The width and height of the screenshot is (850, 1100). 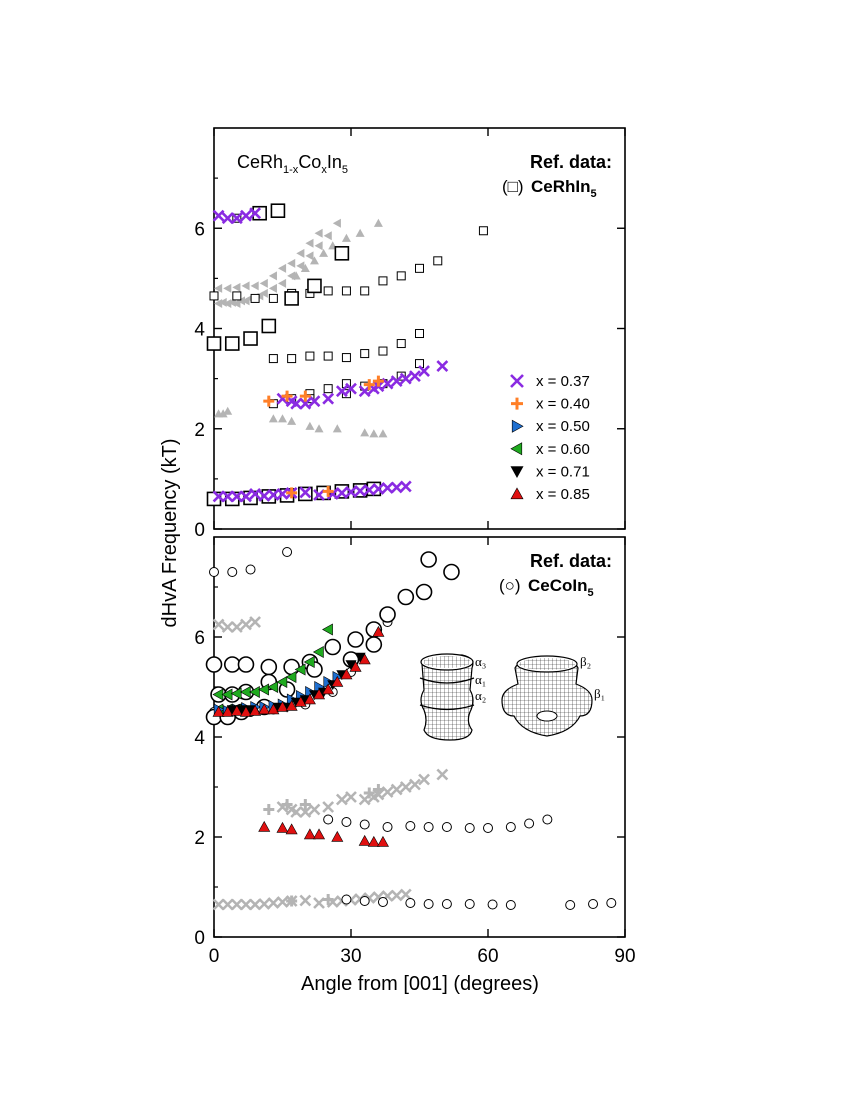 I want to click on fs-label-beta1: β₁, so click(x=599, y=693).